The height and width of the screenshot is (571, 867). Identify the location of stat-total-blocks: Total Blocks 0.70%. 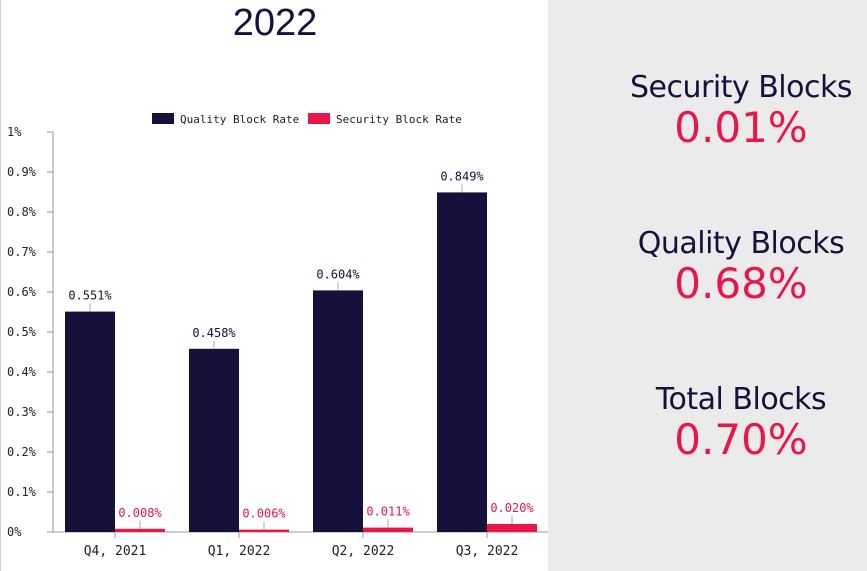
(706, 422).